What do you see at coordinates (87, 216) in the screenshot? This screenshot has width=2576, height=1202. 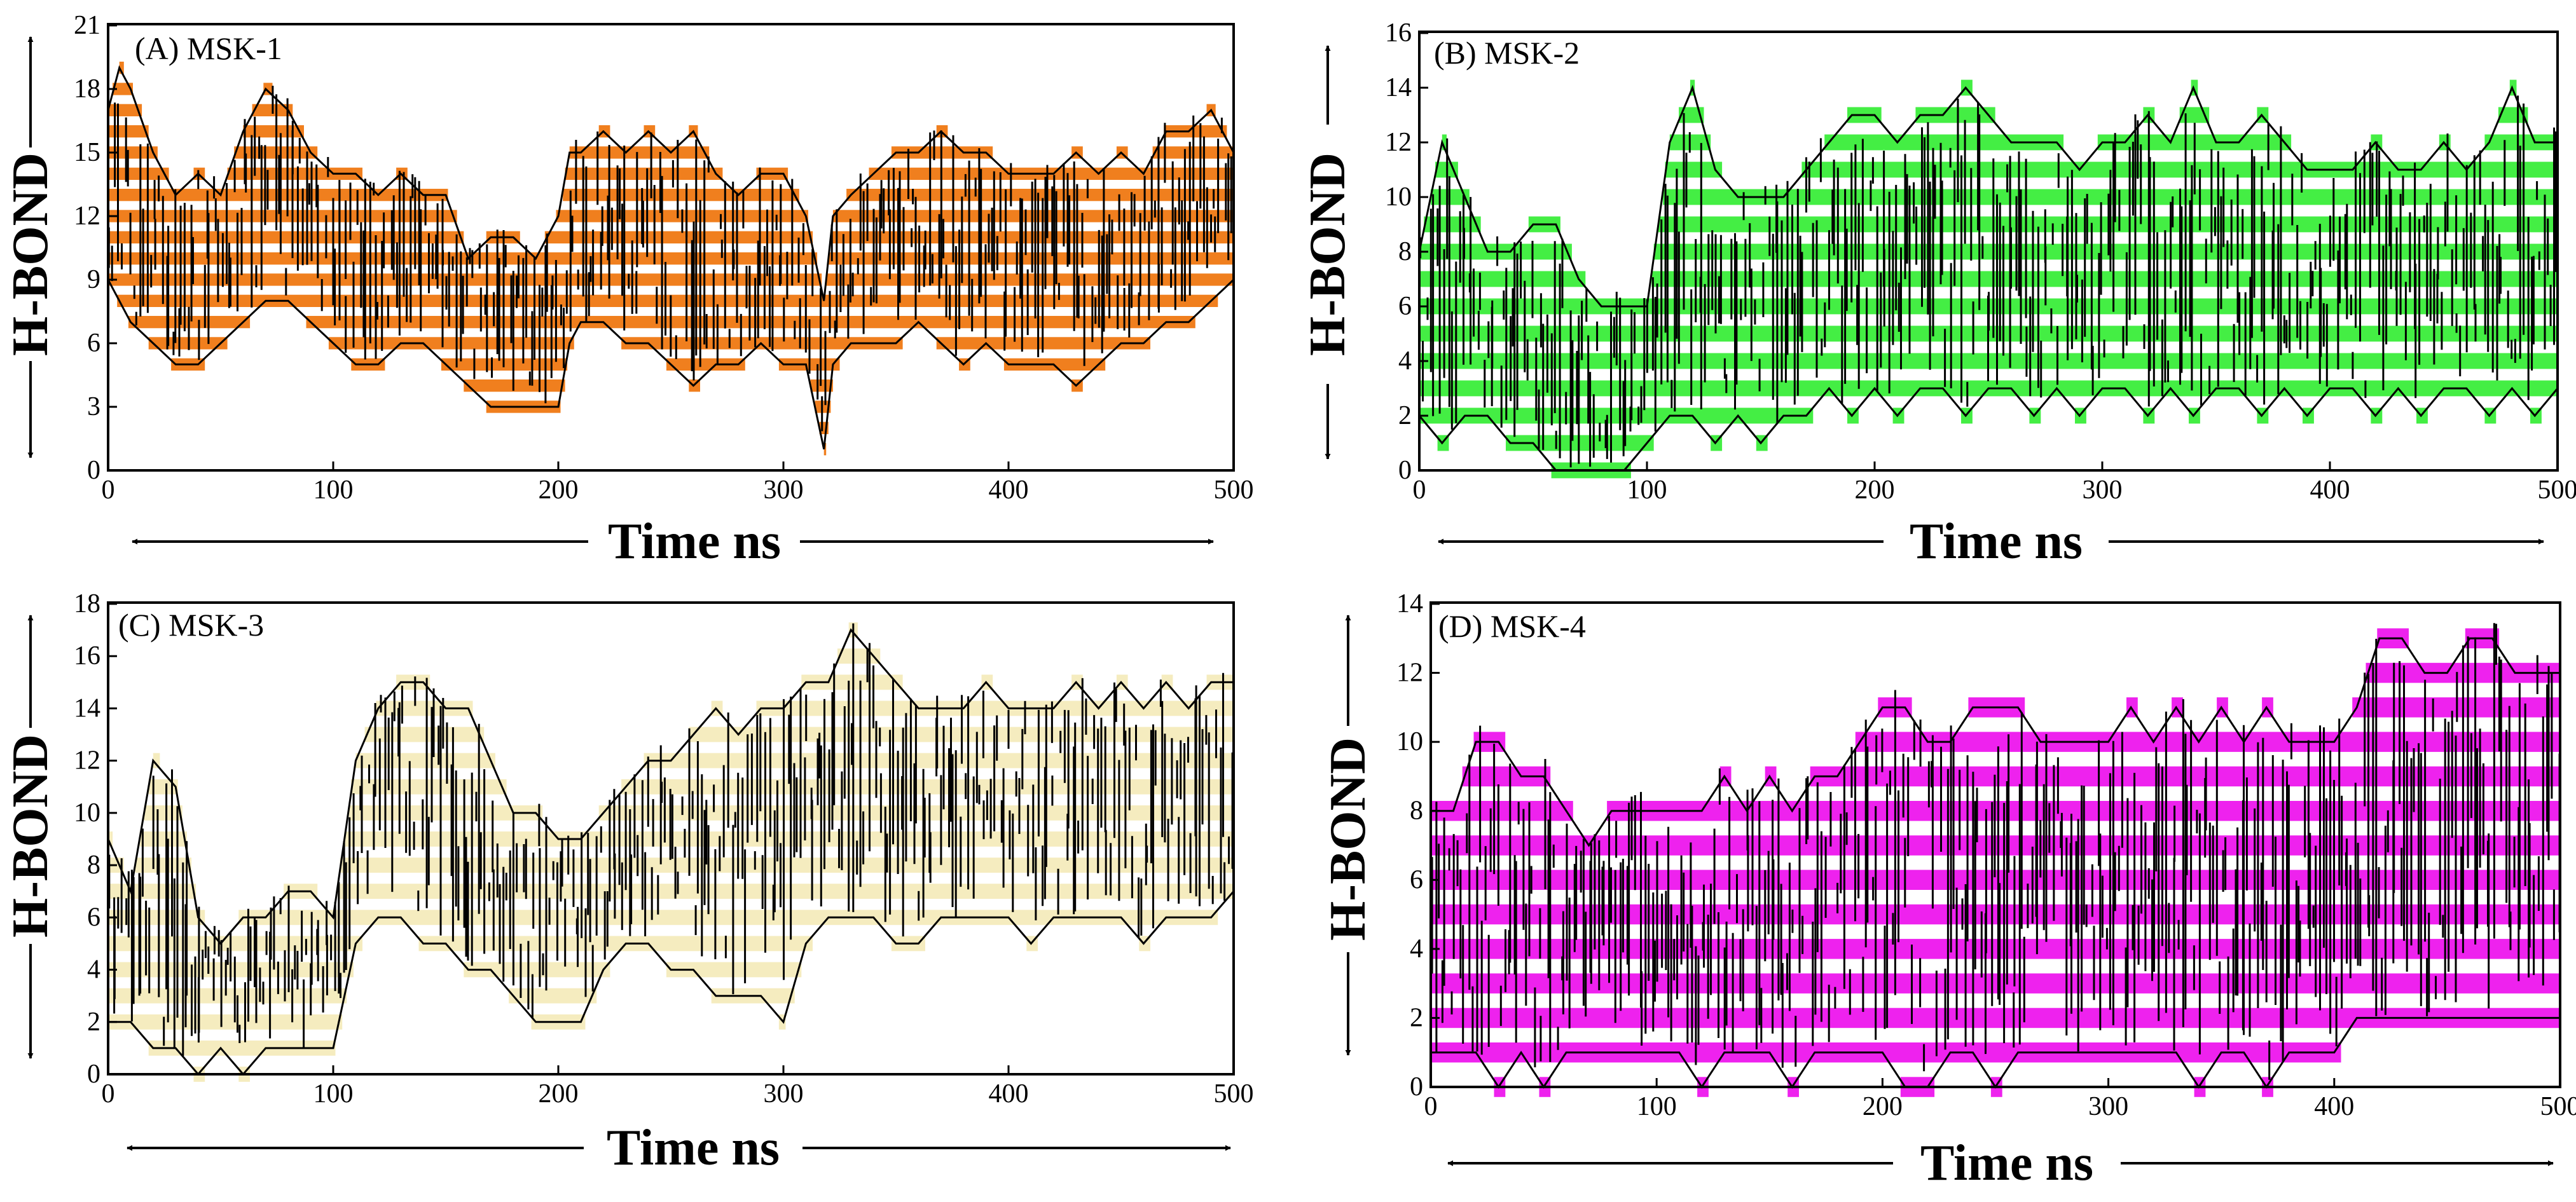 I see `panel-a-y-tick-label-12: 12` at bounding box center [87, 216].